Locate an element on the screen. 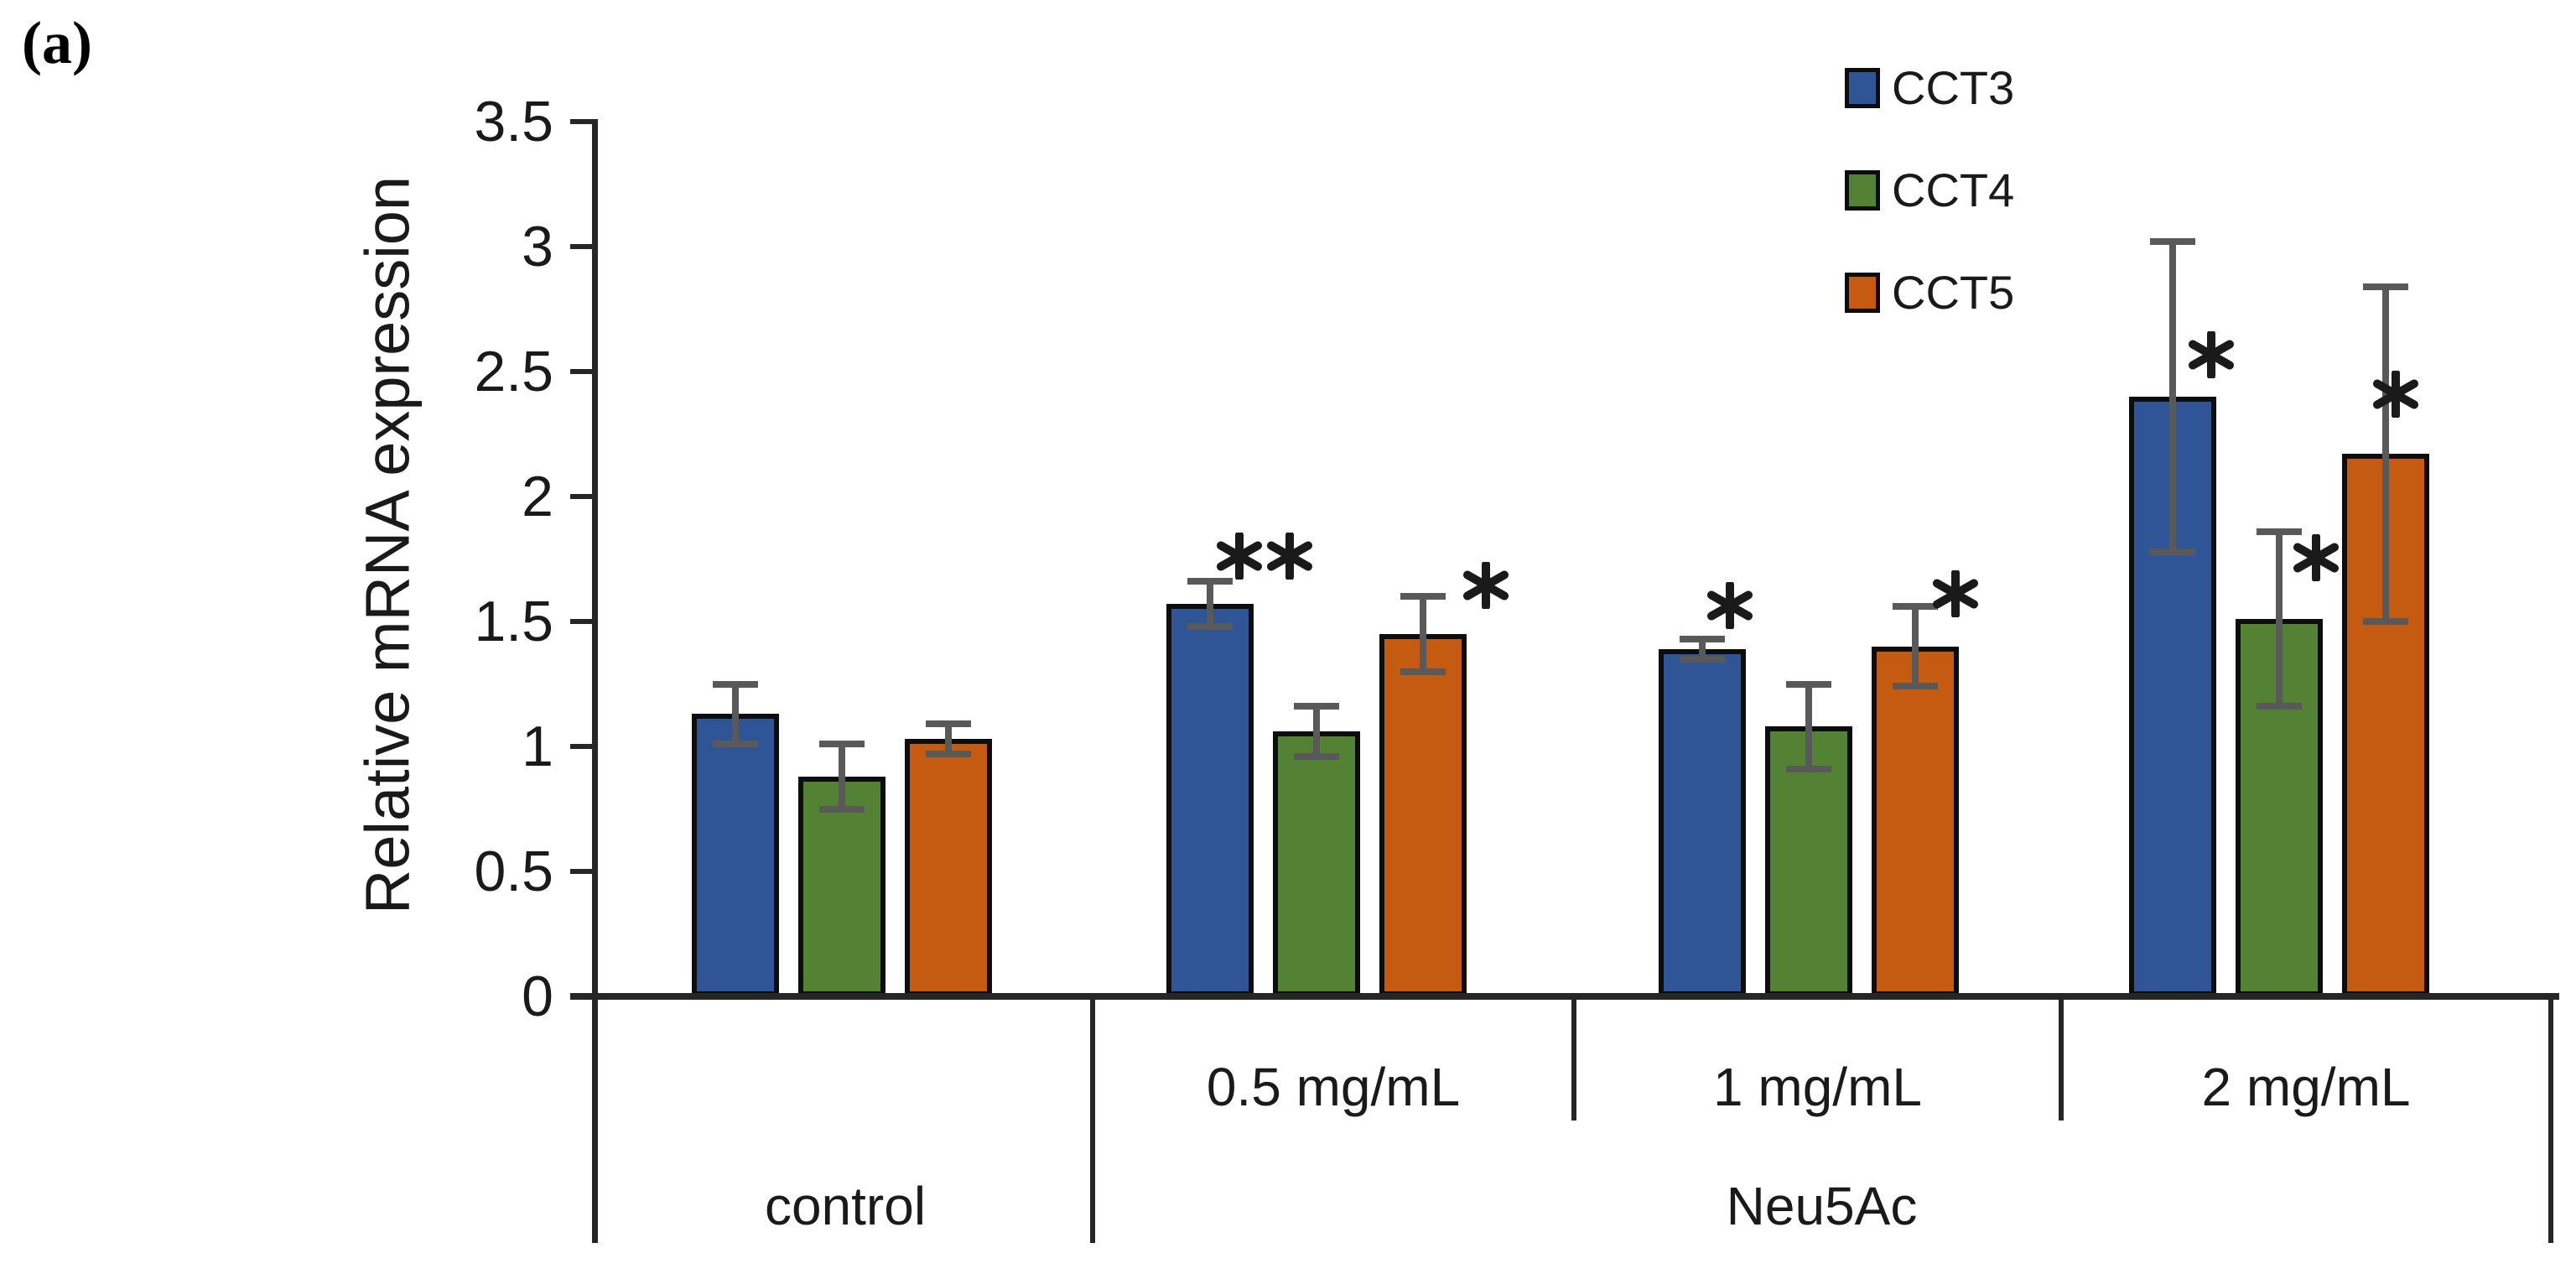 This screenshot has height=1274, width=2576. y-tick-label: 3.5 is located at coordinates (513, 121).